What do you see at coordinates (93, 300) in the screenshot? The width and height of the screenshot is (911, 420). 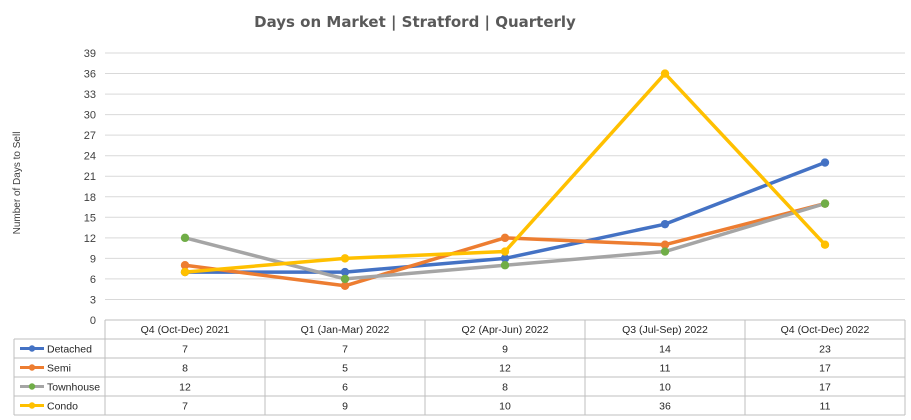 I see `y-tick-label: 3` at bounding box center [93, 300].